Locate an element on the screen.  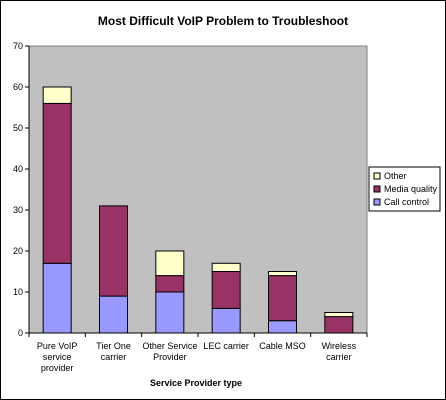
y-tick-label: 30 is located at coordinates (18, 210).